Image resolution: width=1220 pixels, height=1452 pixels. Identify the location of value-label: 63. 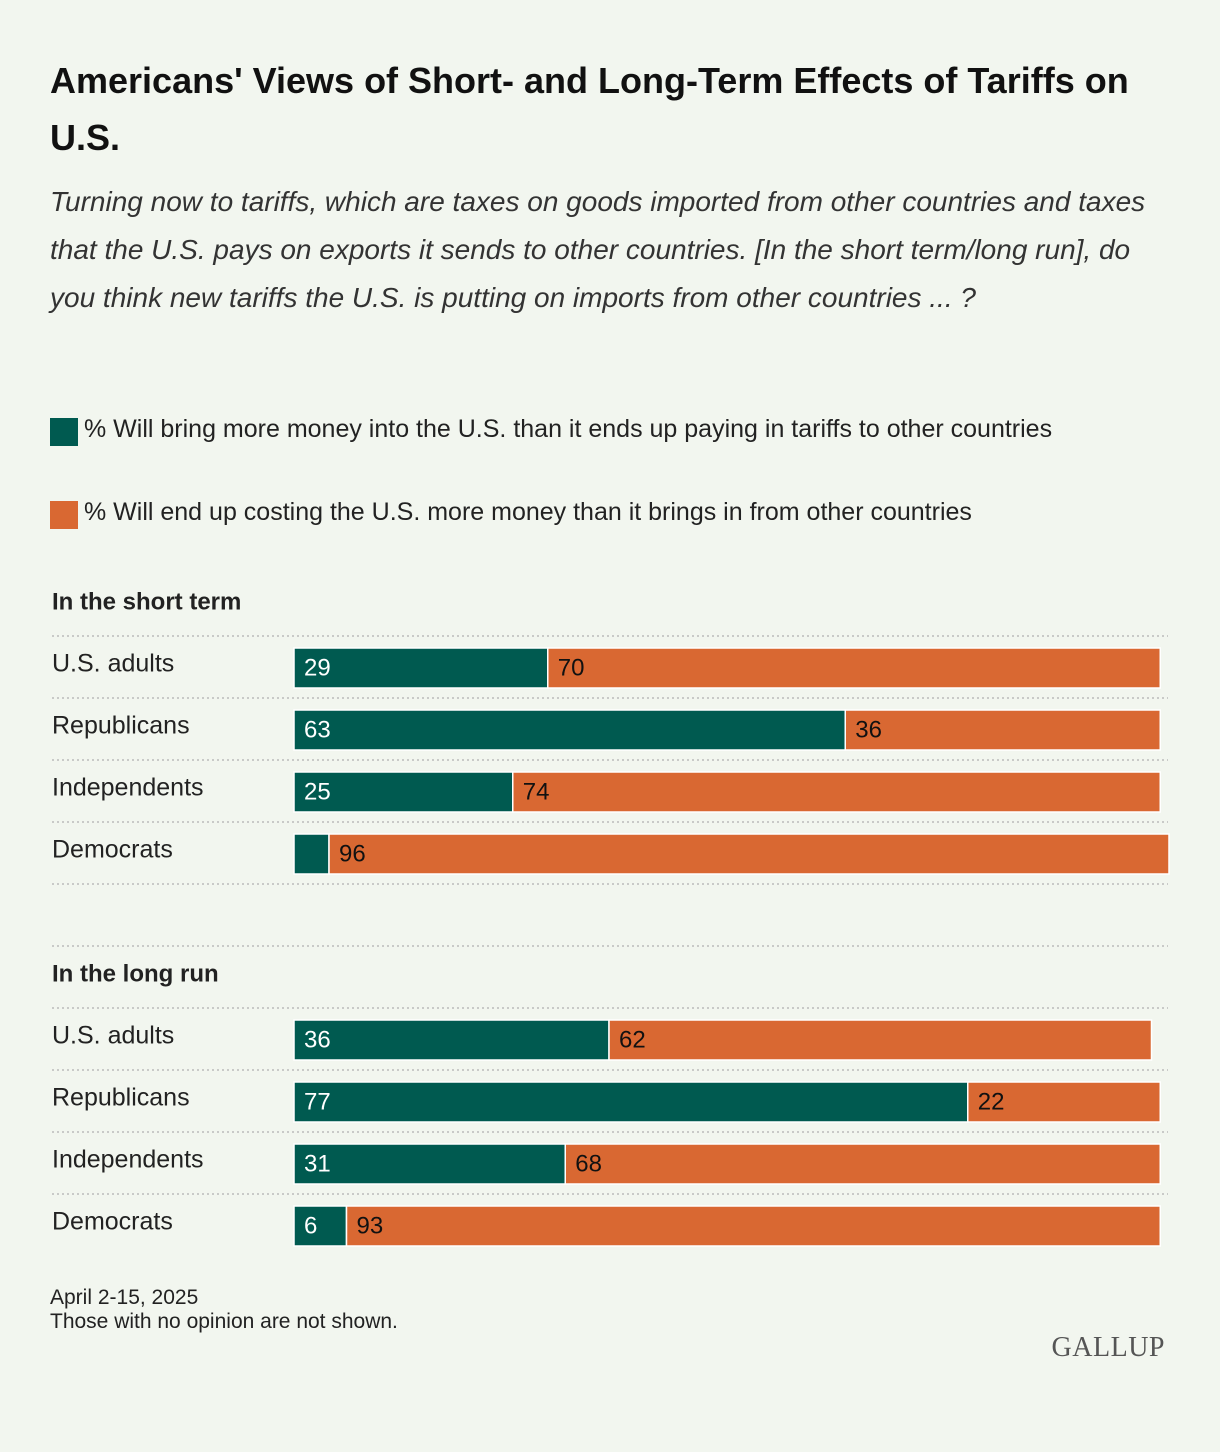
(317, 729).